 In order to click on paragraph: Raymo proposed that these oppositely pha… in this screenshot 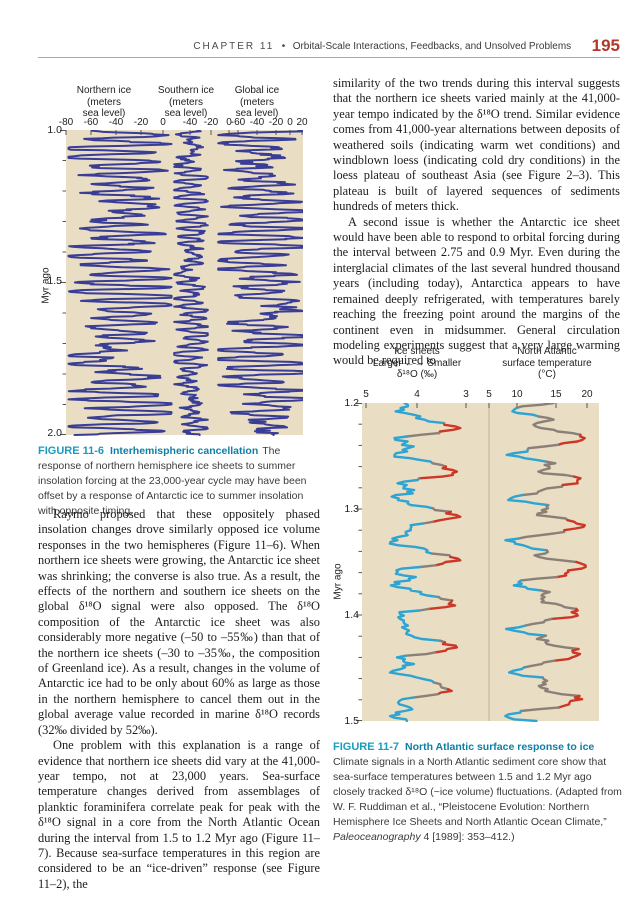, I will do `click(179, 622)`.